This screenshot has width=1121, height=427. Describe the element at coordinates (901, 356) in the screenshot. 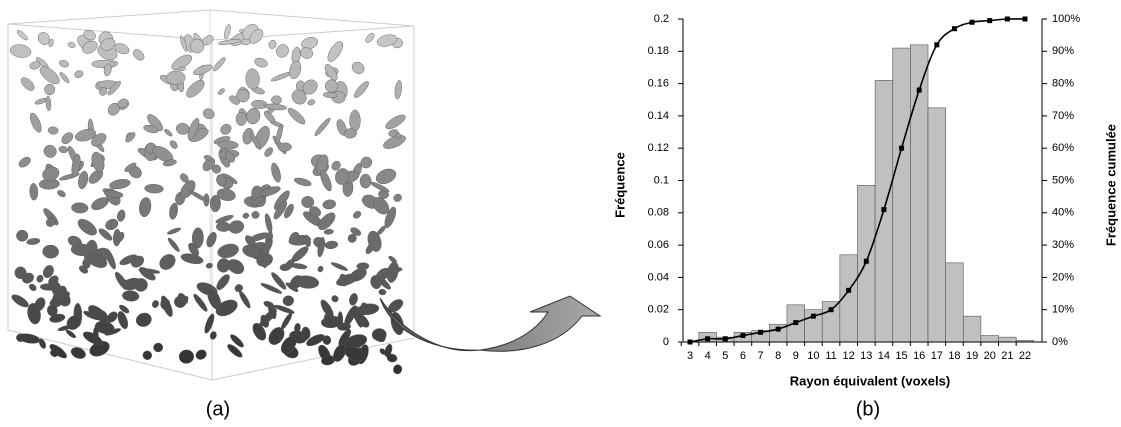

I see `x-tick-label: 15` at that location.